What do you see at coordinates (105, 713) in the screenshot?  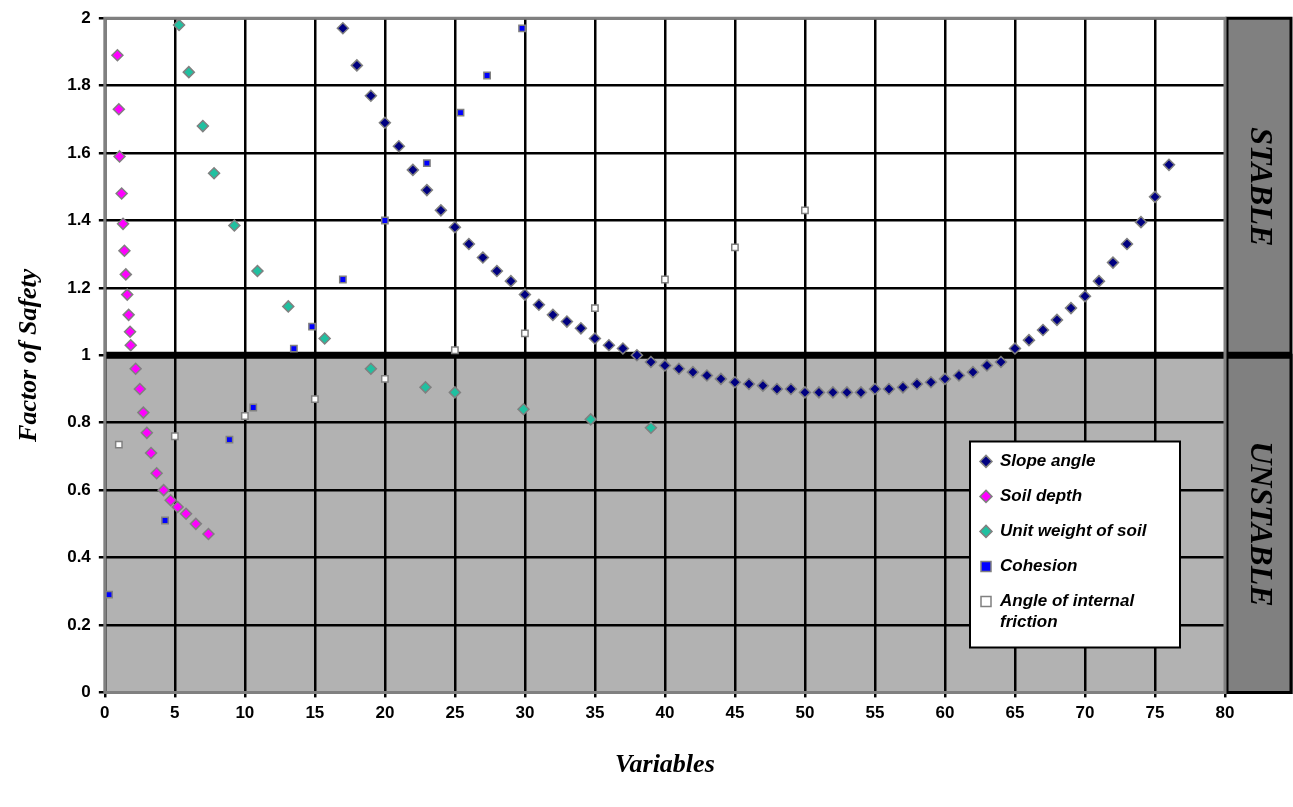 I see `x-tick-label: 0` at bounding box center [105, 713].